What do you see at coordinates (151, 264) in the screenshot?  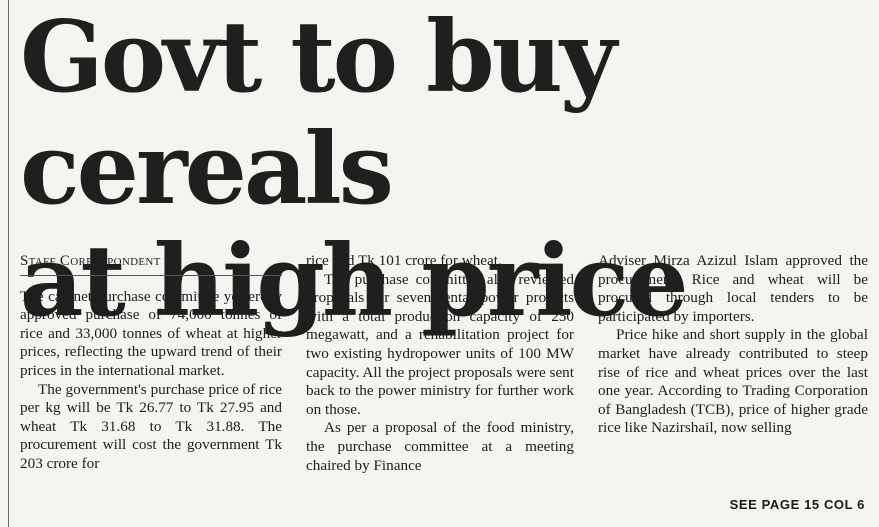 I see `byline: Staff Correspondent` at bounding box center [151, 264].